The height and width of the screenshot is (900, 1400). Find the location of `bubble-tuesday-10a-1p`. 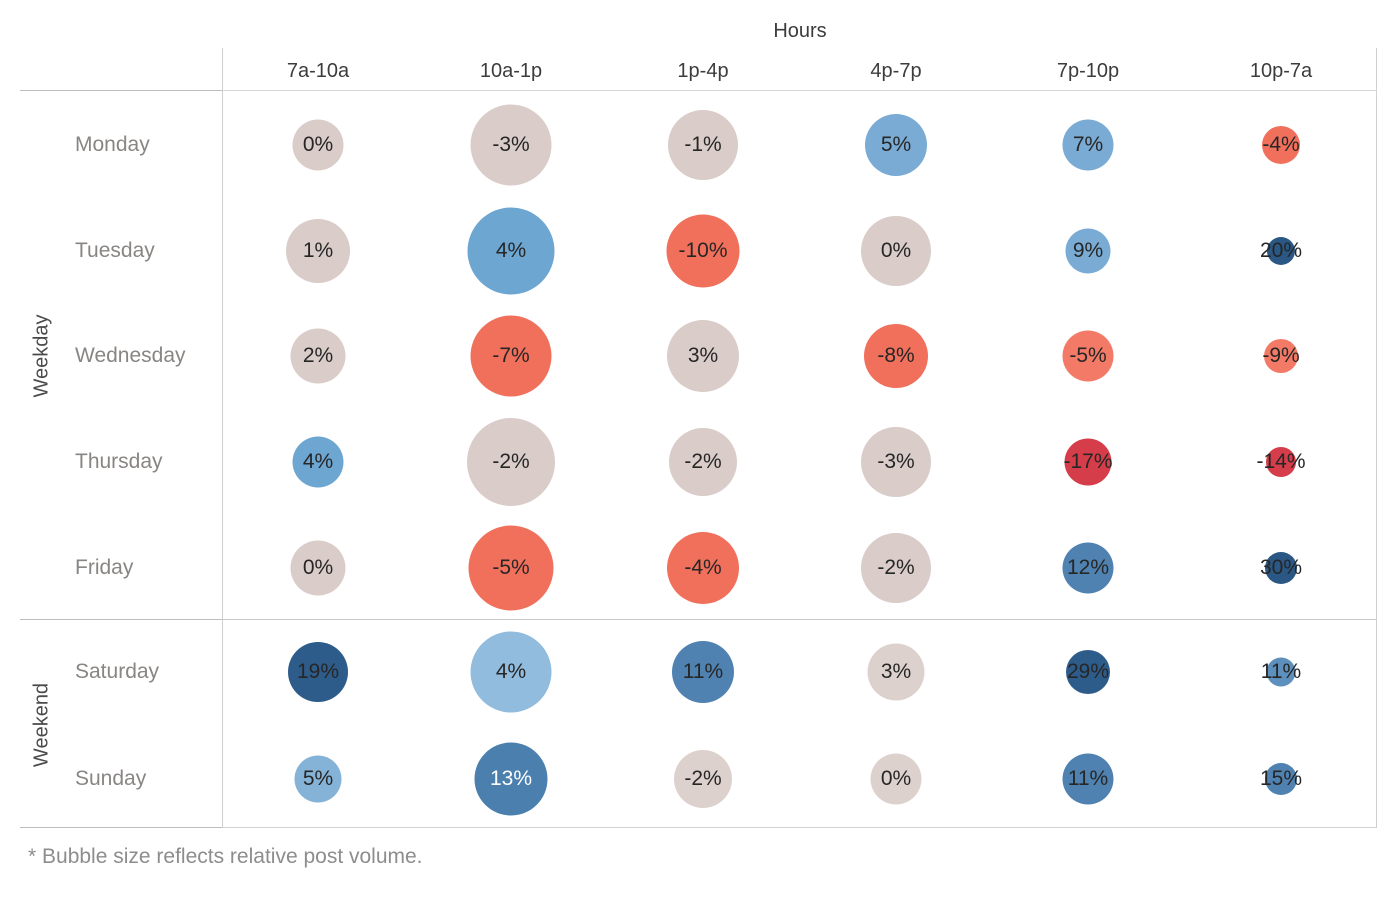

bubble-tuesday-10a-1p is located at coordinates (511, 251).